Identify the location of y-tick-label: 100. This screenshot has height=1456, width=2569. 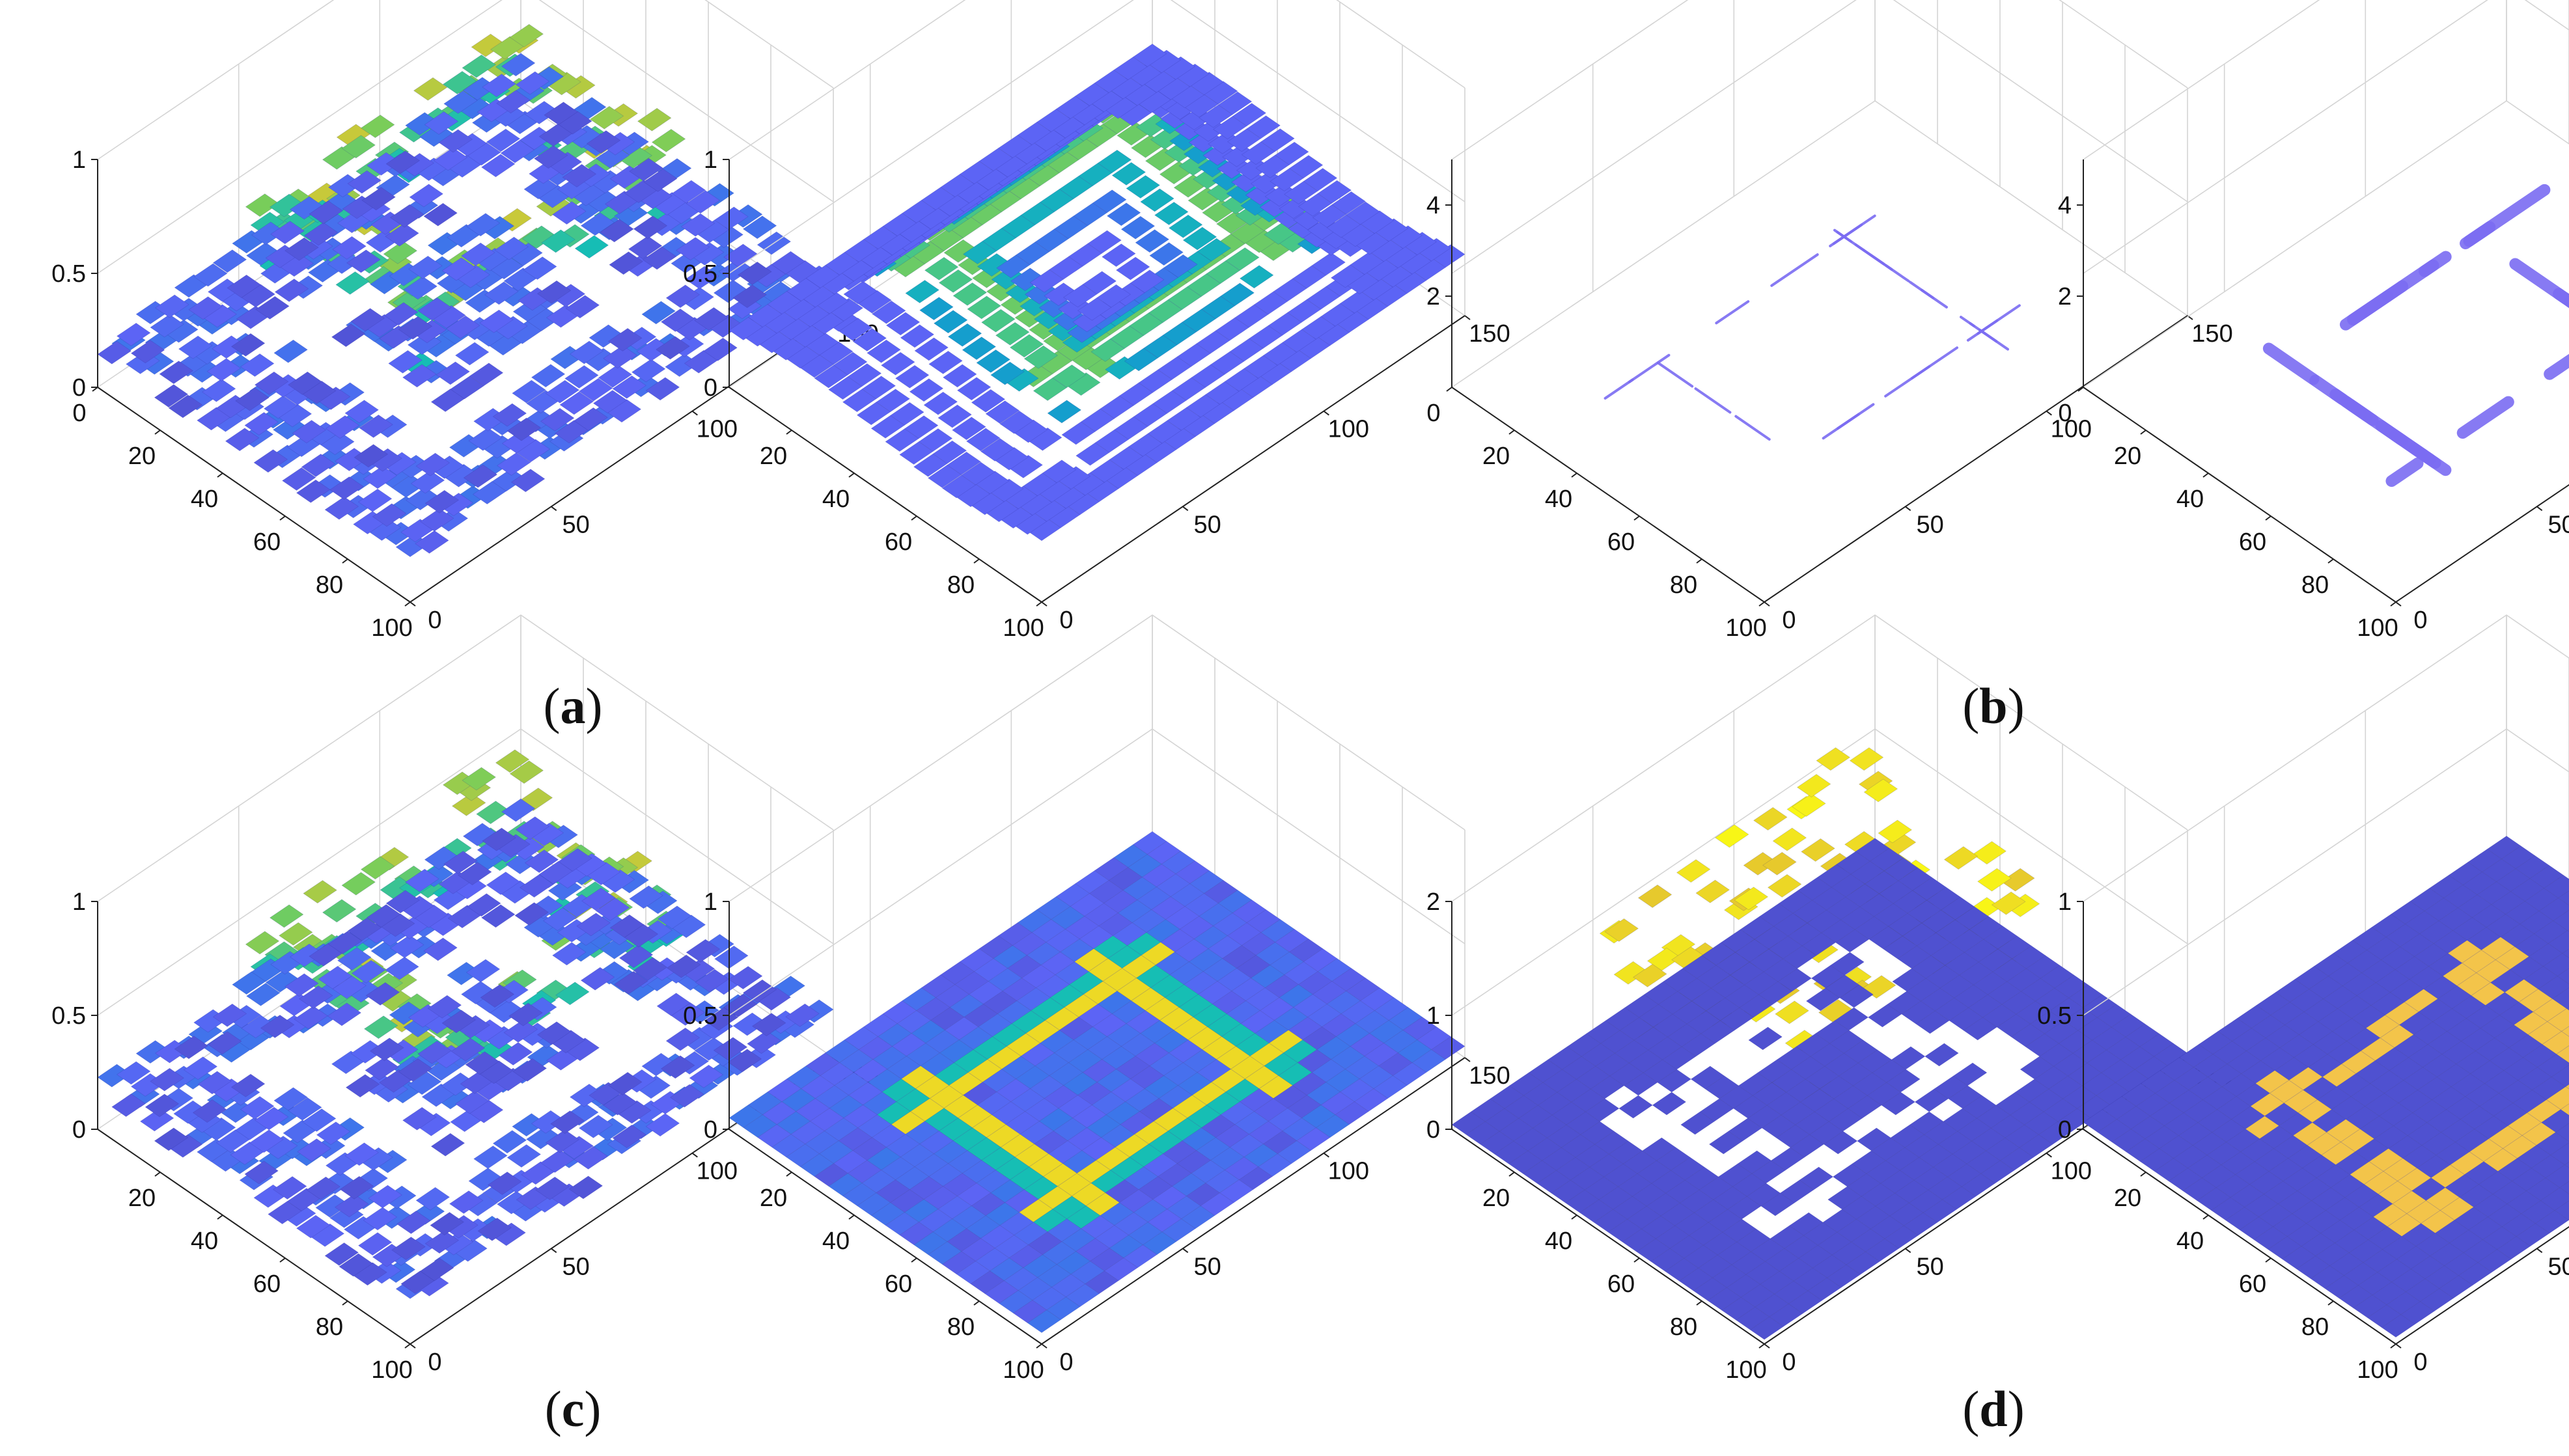
(1348, 430).